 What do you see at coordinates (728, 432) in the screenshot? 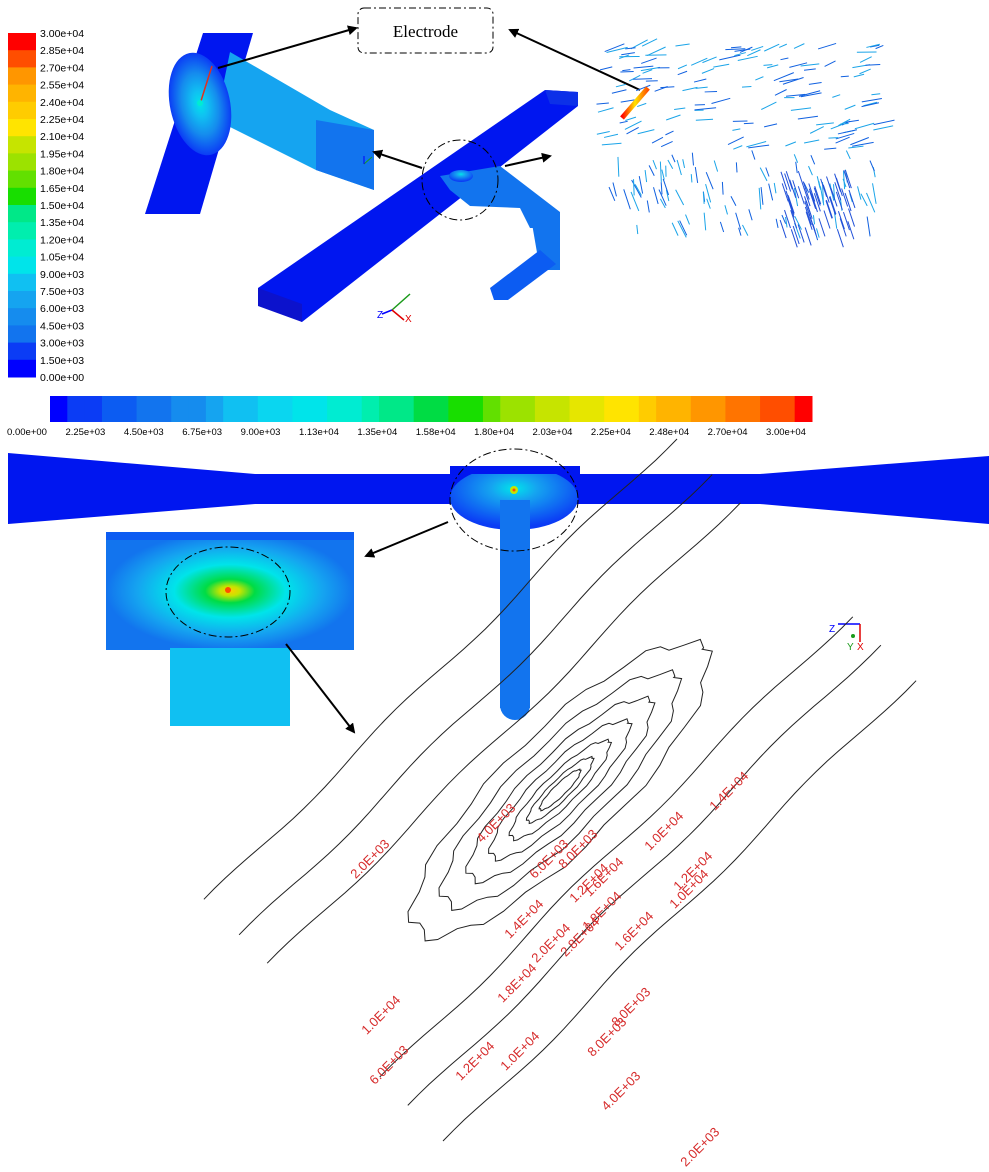
I see `hlegend-label: 2.70e+04` at bounding box center [728, 432].